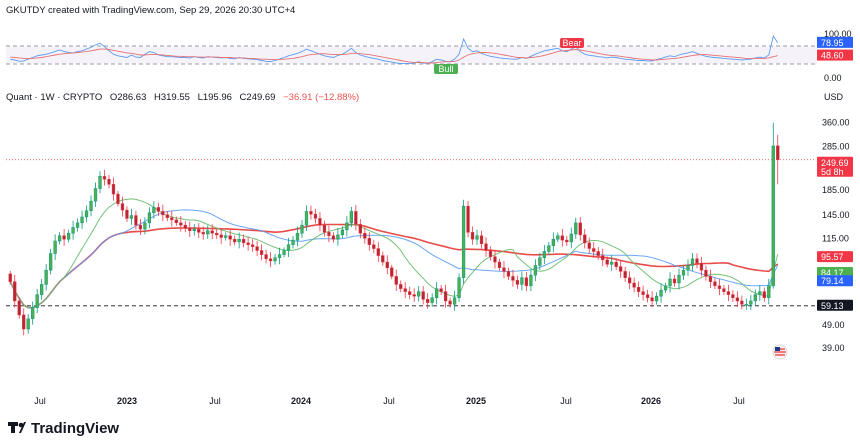  Describe the element at coordinates (394, 49) in the screenshot. I see `rsi-line` at that location.